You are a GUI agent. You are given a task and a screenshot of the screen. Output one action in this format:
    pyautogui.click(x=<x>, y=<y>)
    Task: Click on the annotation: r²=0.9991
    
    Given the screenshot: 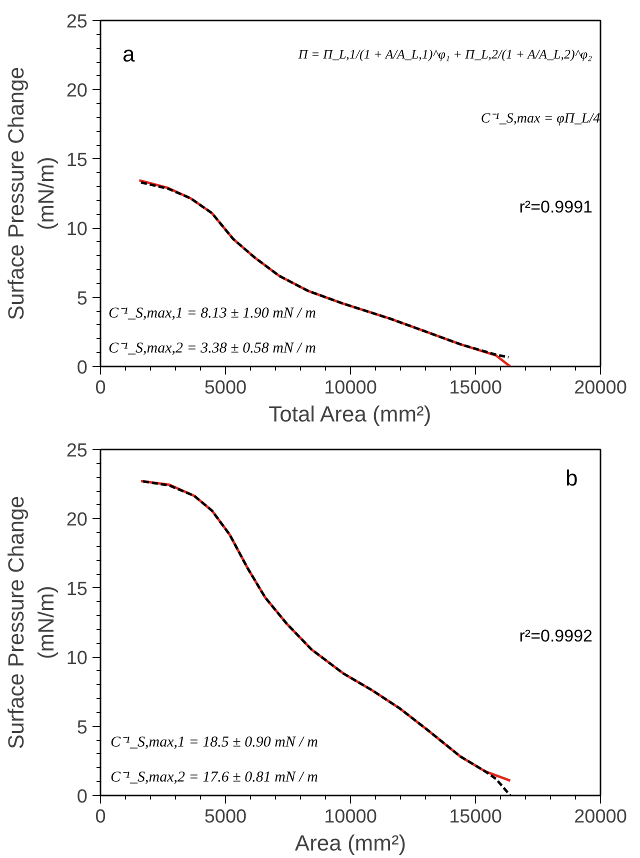 What is the action you would take?
    pyautogui.click(x=556, y=207)
    